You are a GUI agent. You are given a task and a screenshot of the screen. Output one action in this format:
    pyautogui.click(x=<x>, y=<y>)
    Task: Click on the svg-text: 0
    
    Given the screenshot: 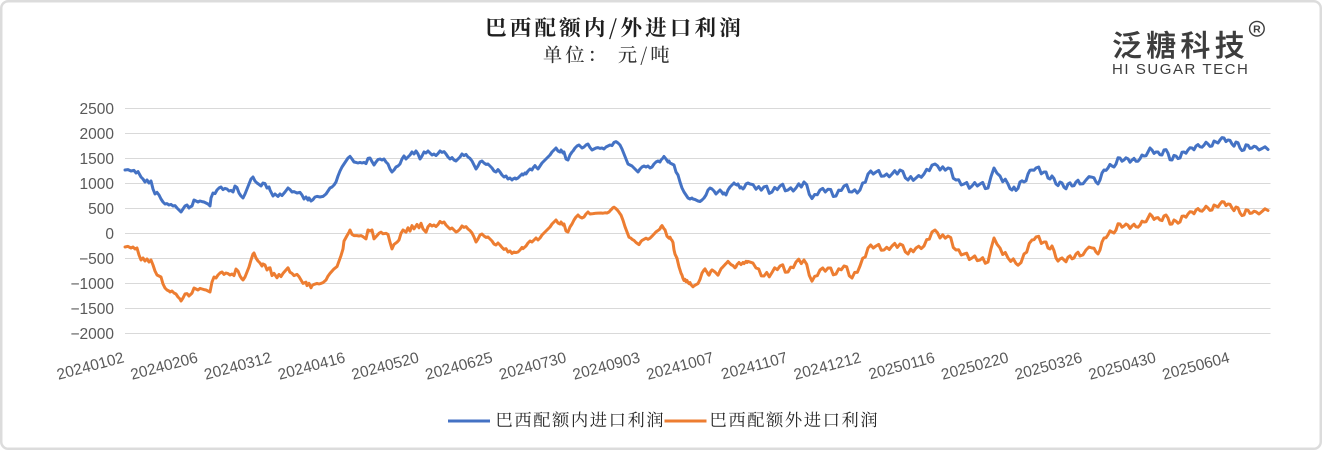 What is the action you would take?
    pyautogui.click(x=109, y=234)
    